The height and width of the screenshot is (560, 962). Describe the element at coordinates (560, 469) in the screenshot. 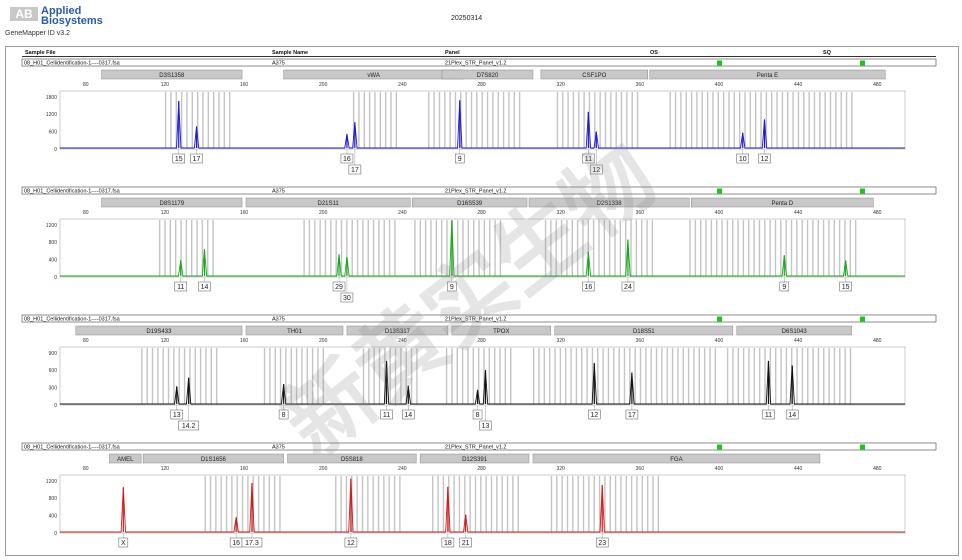

I see `x-tick-label: 320` at that location.